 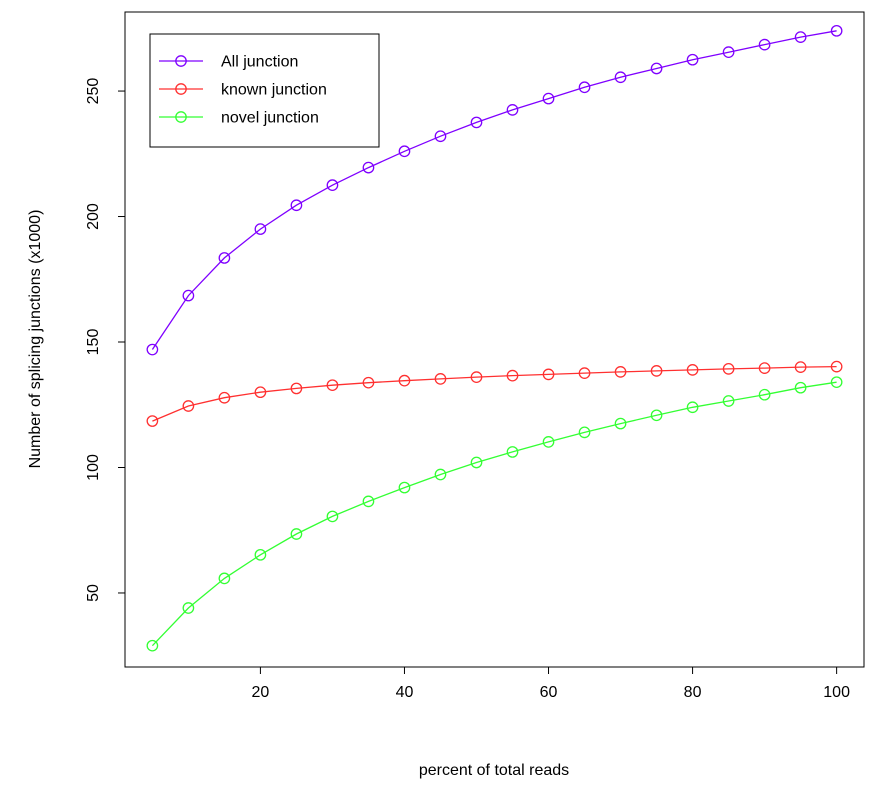 What do you see at coordinates (259, 62) in the screenshot?
I see `legend-label: All junction` at bounding box center [259, 62].